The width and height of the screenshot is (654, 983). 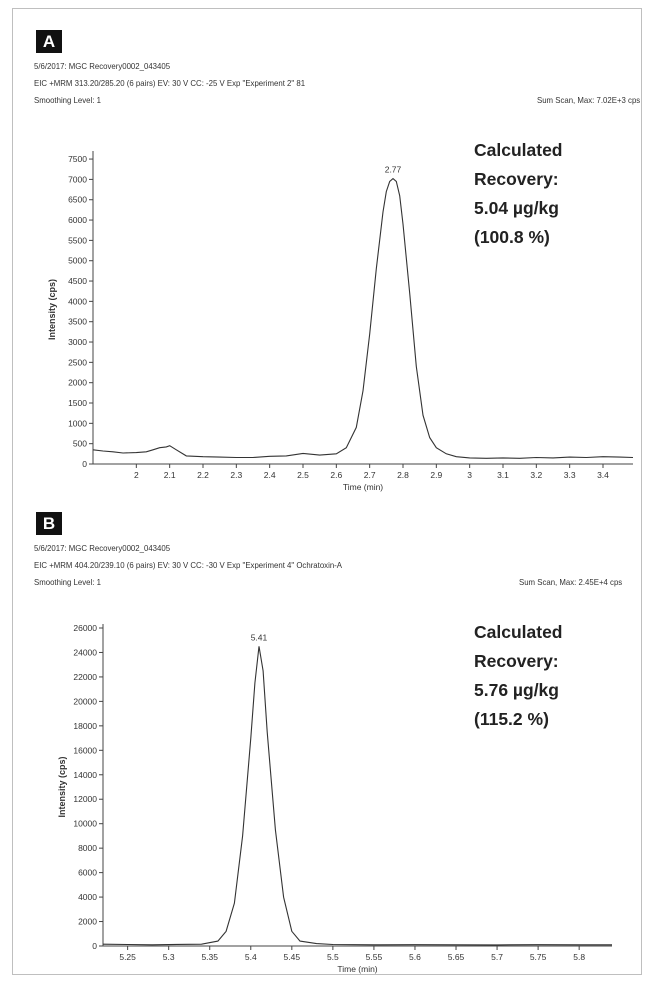 I want to click on y-tick-label: 1000, so click(x=77, y=423).